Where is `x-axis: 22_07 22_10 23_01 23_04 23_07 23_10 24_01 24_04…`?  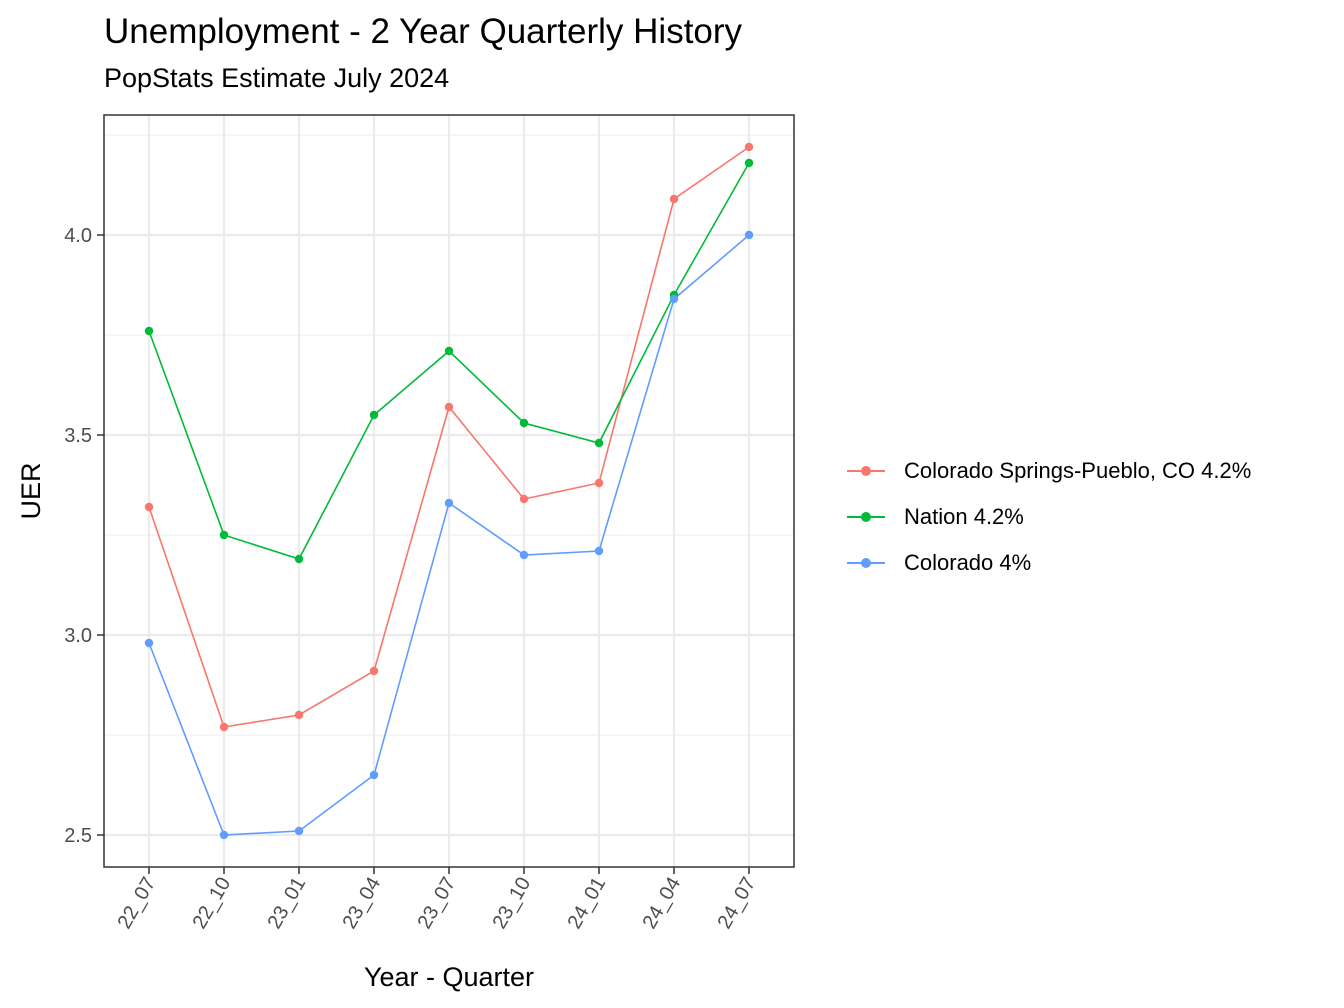
x-axis: 22_07 22_10 23_01 23_04 23_07 23_10 24_01 24_04… is located at coordinates (436, 900).